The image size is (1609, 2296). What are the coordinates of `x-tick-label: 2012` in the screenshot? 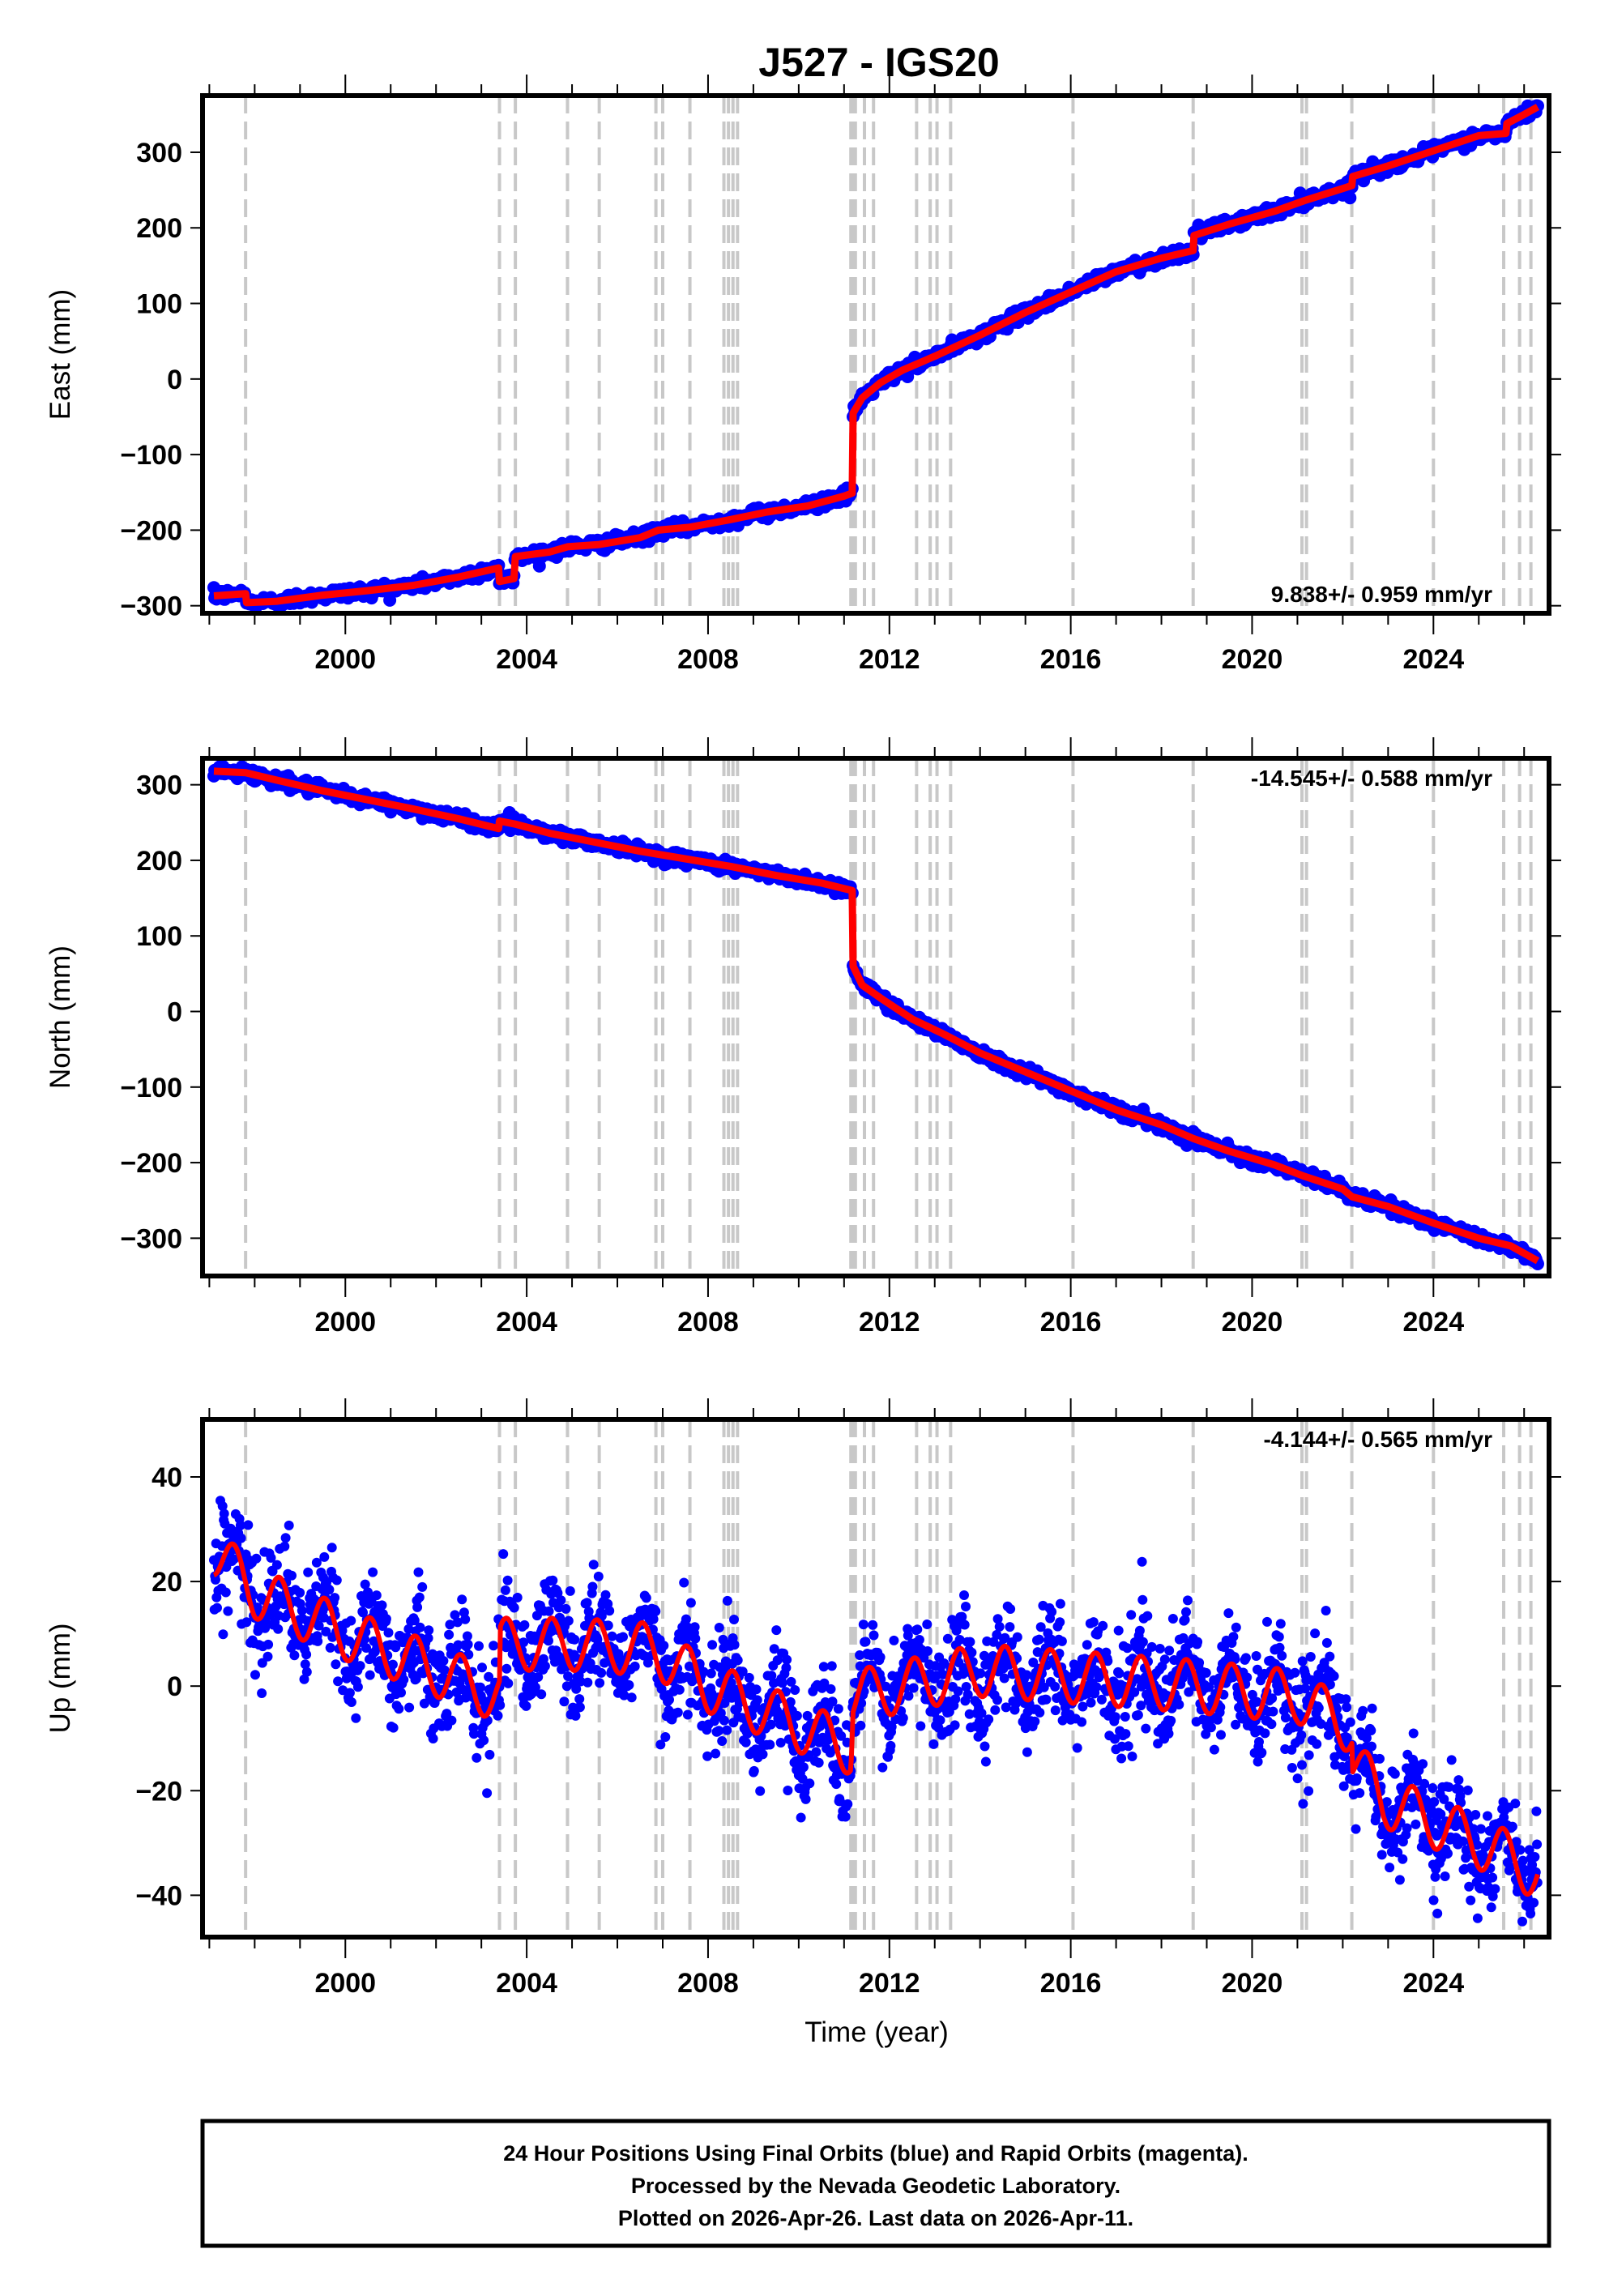 It's located at (889, 659).